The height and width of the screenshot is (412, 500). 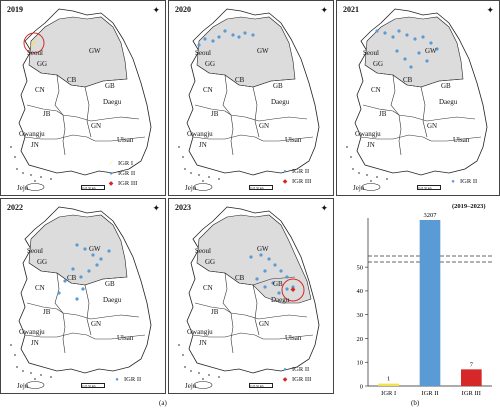 What do you see at coordinates (360, 267) in the screenshot?
I see `y-tick-label: 50` at bounding box center [360, 267].